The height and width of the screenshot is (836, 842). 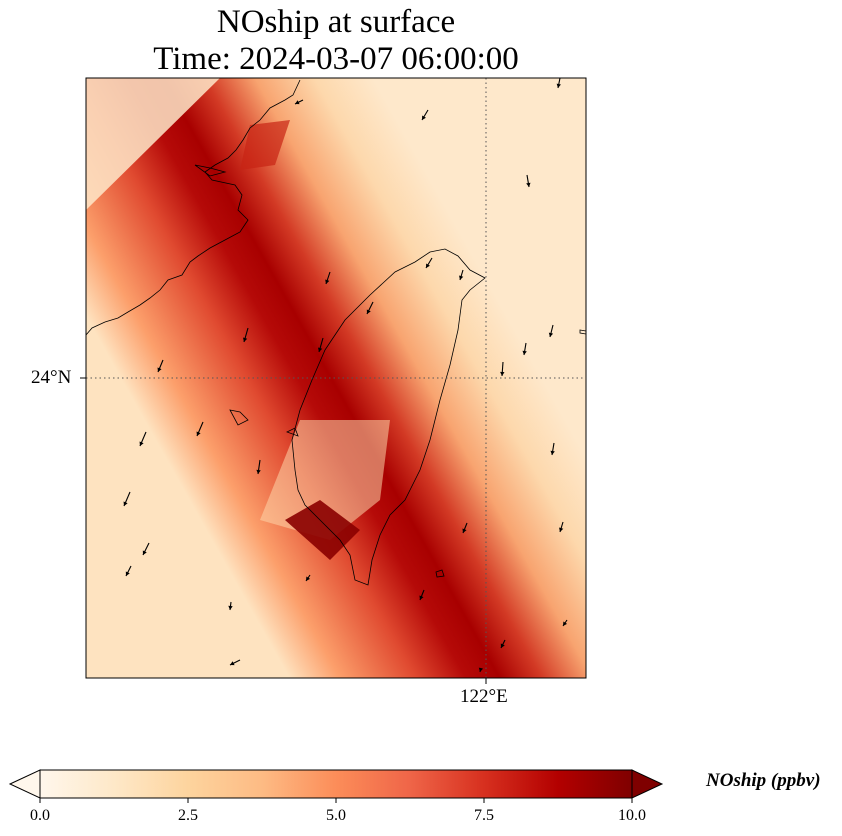 What do you see at coordinates (336, 800) in the screenshot?
I see `colorbar-ticks` at bounding box center [336, 800].